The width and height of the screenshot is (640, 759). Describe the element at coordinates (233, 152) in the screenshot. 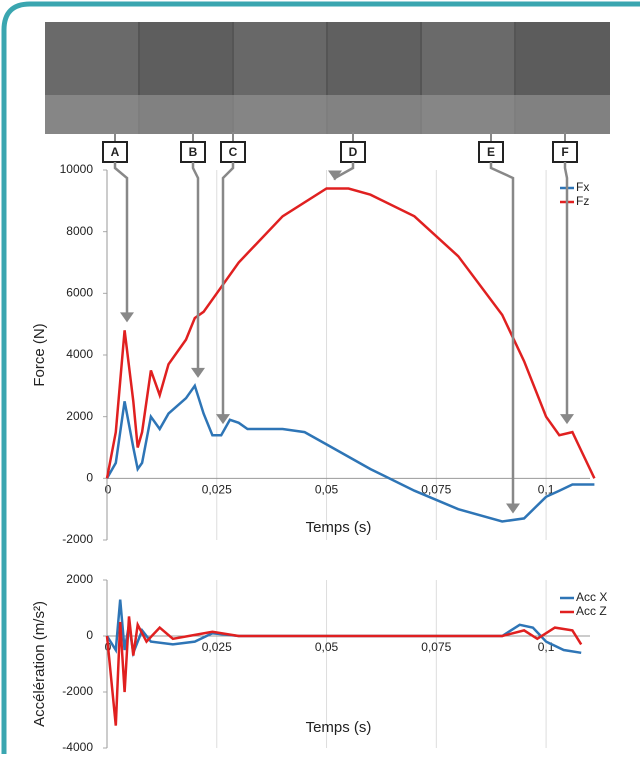

I see `annotation-label: C` at that location.